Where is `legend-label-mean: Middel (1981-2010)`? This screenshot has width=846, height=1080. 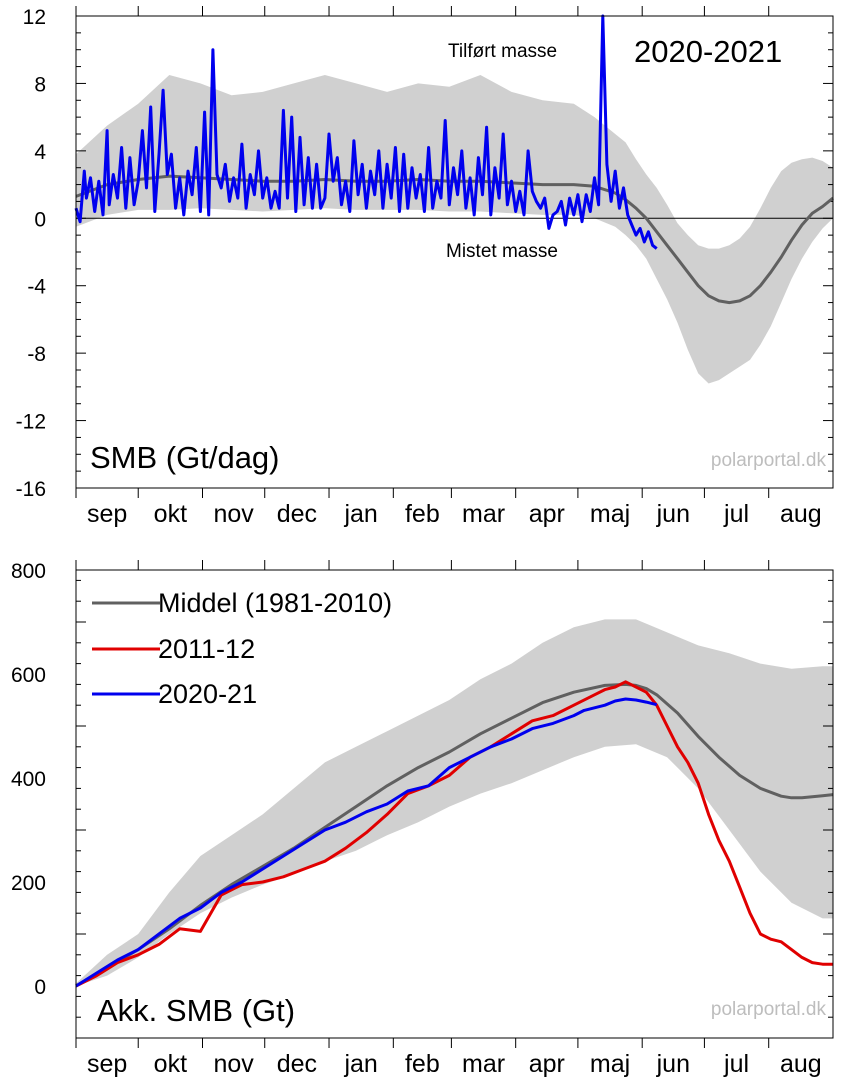 legend-label-mean: Middel (1981-2010) is located at coordinates (275, 603).